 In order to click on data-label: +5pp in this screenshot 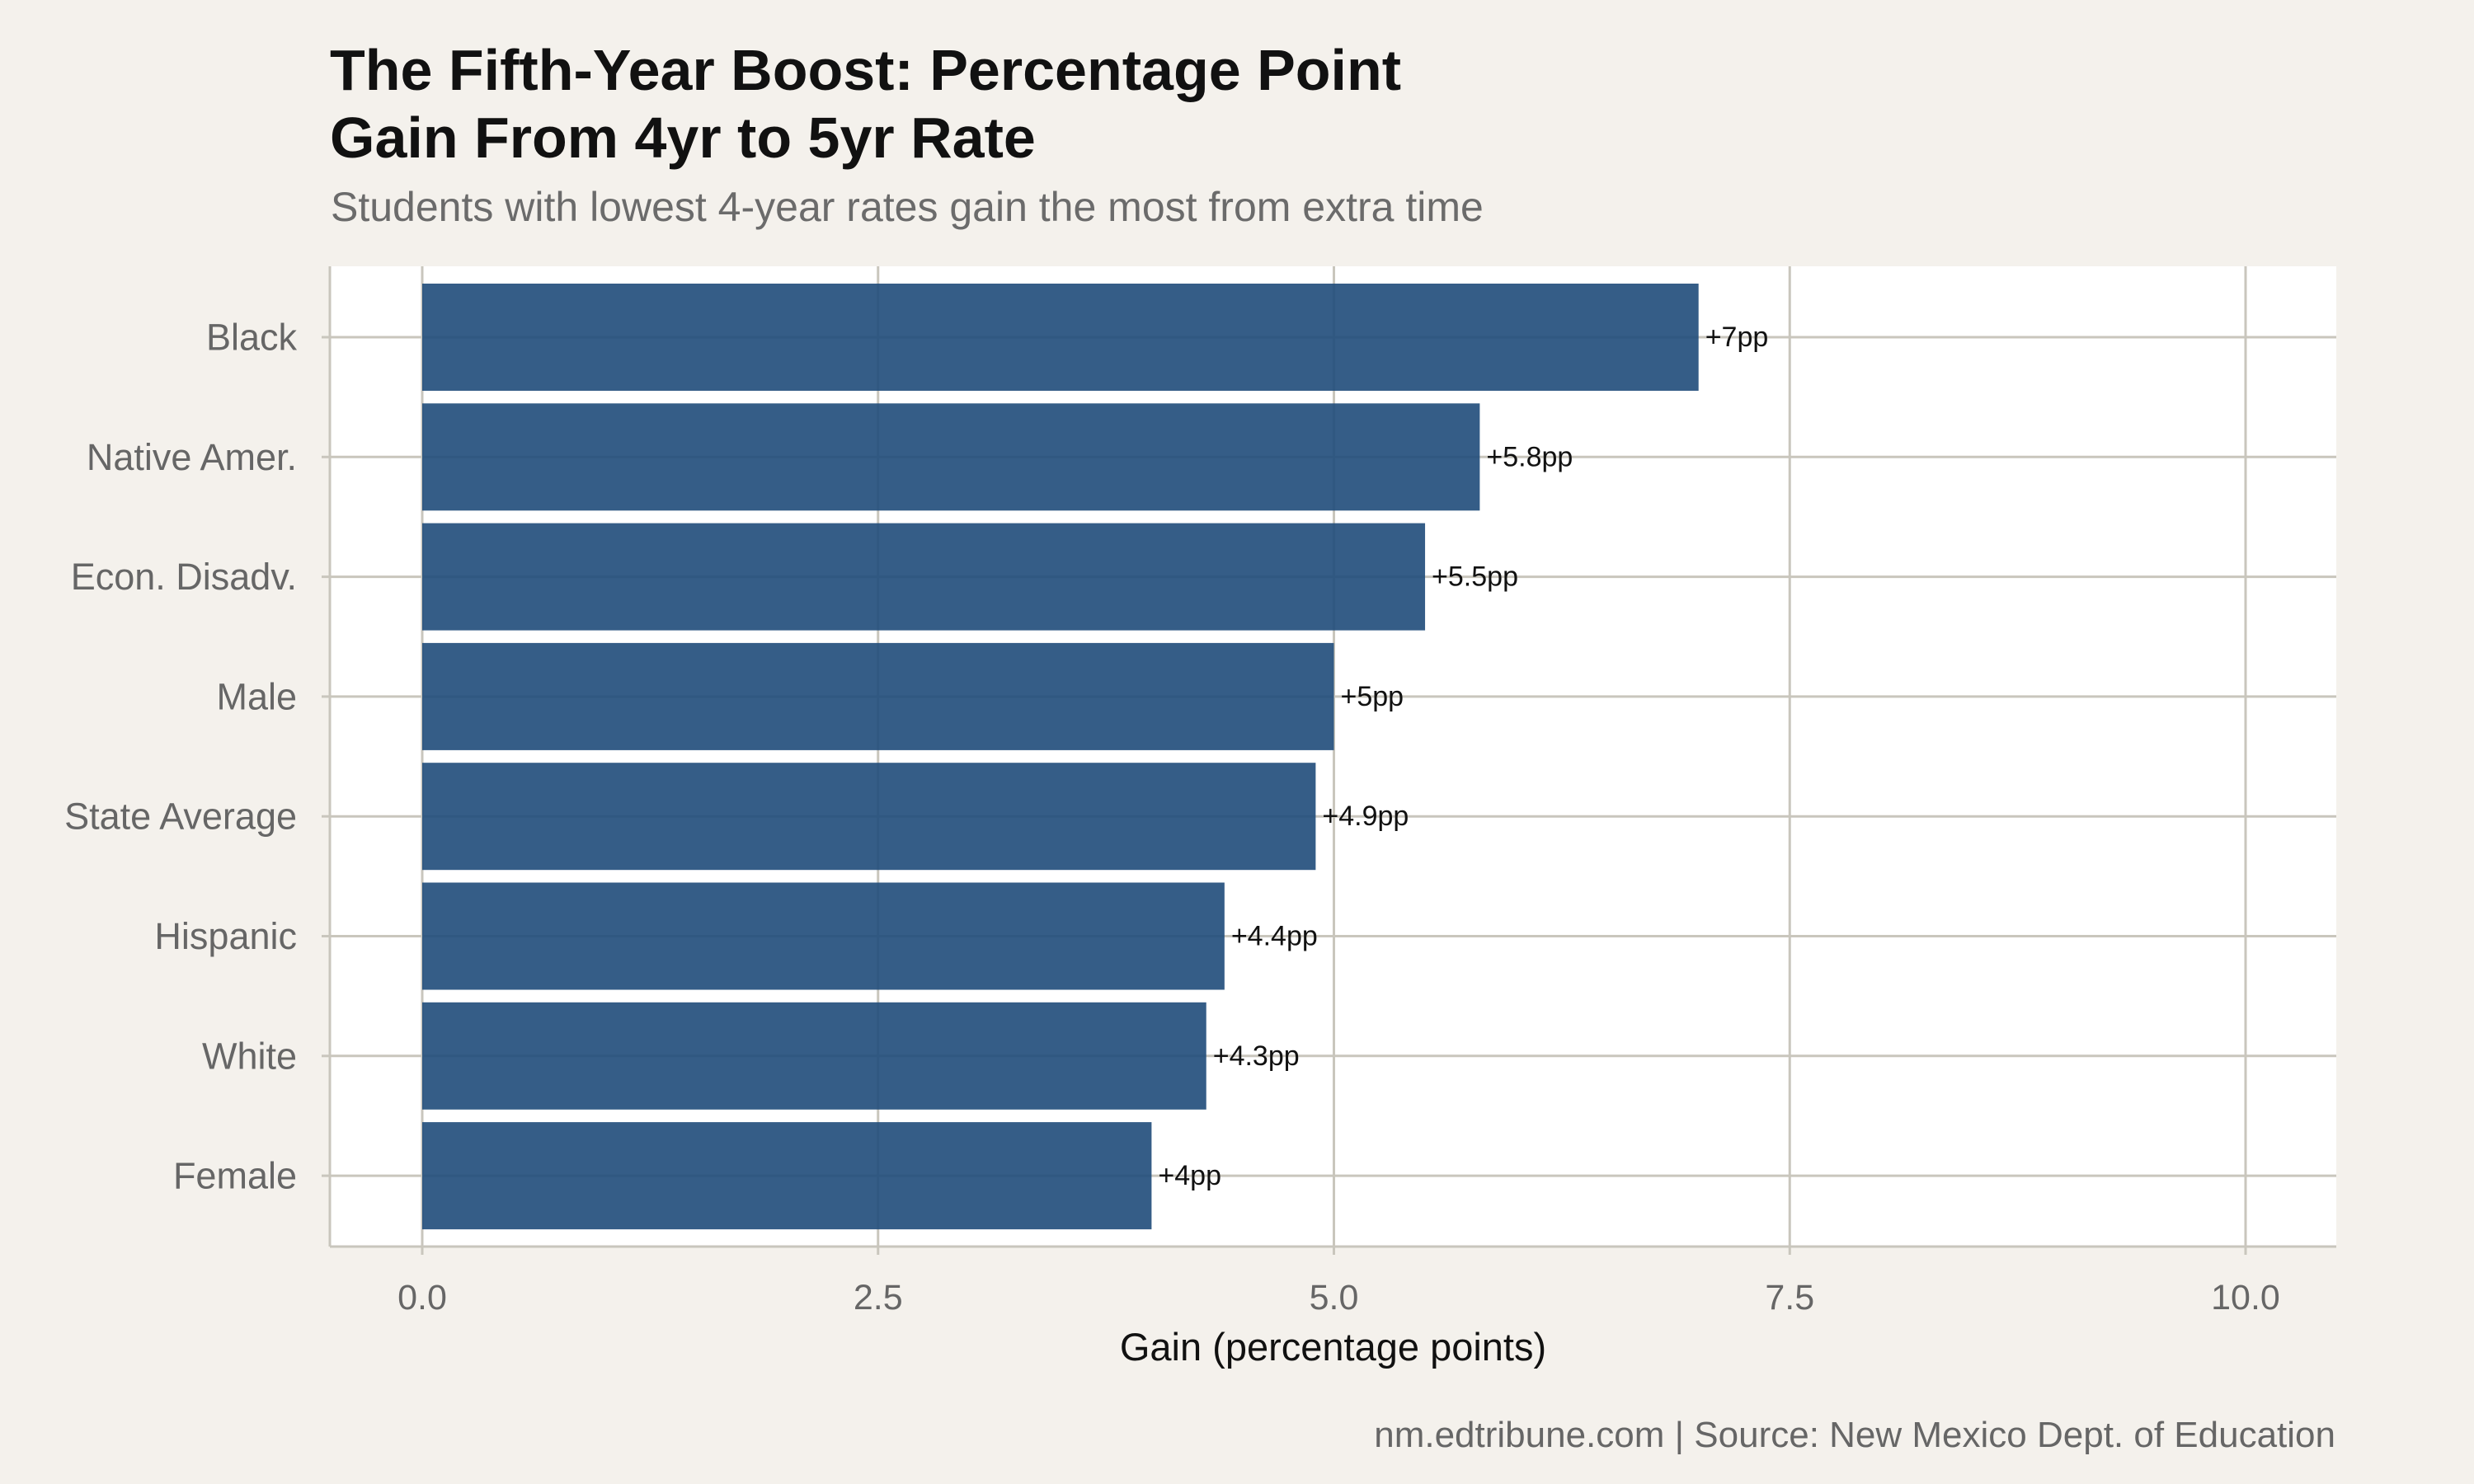, I will do `click(1372, 696)`.